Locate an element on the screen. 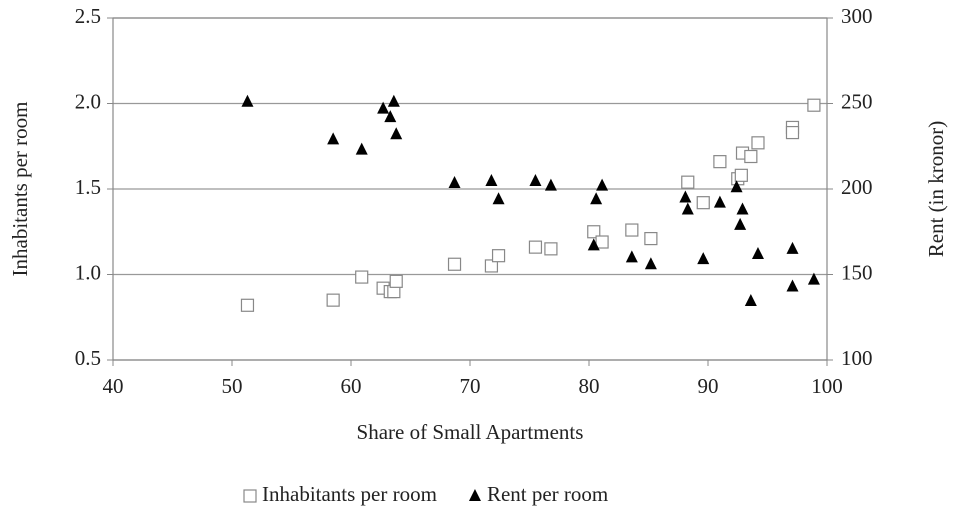 Image resolution: width=956 pixels, height=511 pixels. y-tick-label: 0.5 is located at coordinates (88, 358).